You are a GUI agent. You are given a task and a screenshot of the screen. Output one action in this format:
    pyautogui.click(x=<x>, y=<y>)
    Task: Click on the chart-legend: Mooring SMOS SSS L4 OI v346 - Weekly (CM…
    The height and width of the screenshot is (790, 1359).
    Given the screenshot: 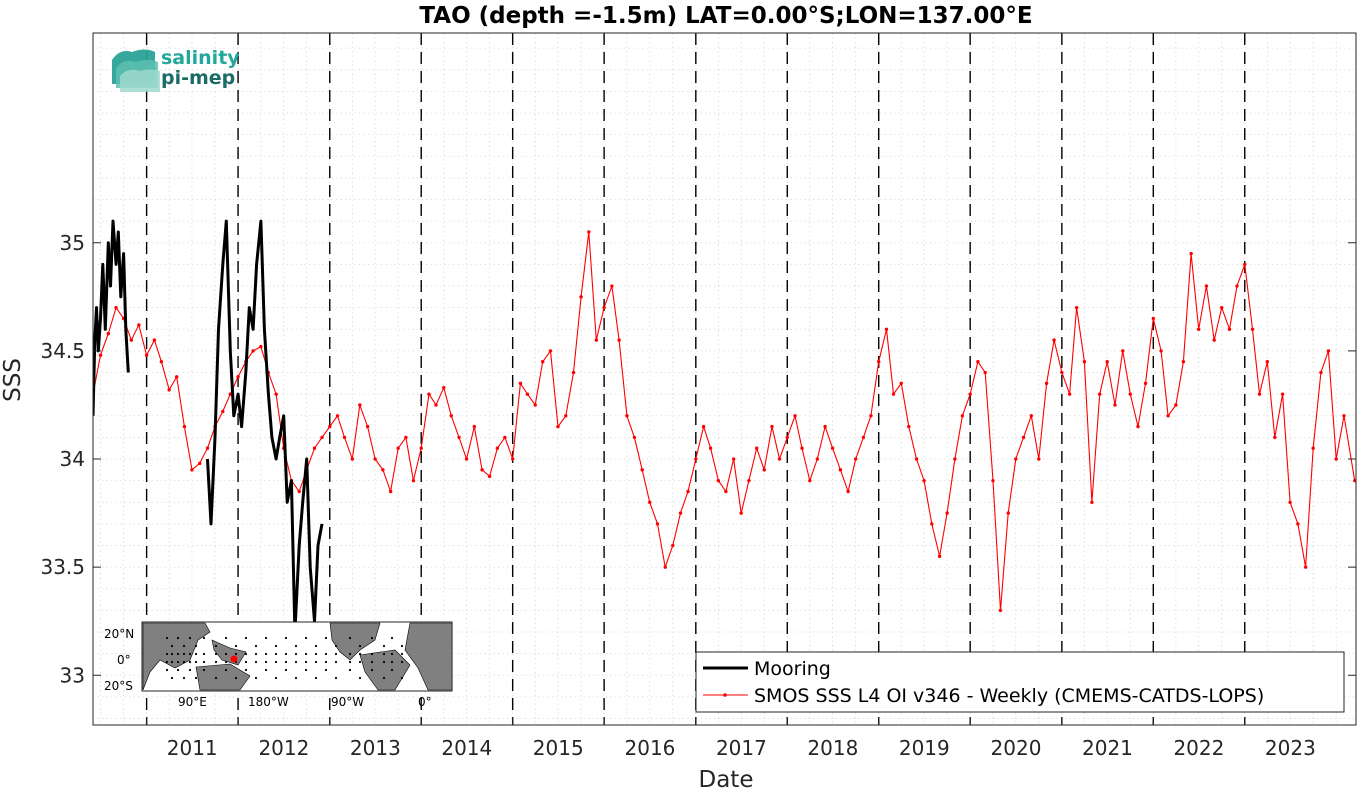 What is the action you would take?
    pyautogui.click(x=1020, y=682)
    